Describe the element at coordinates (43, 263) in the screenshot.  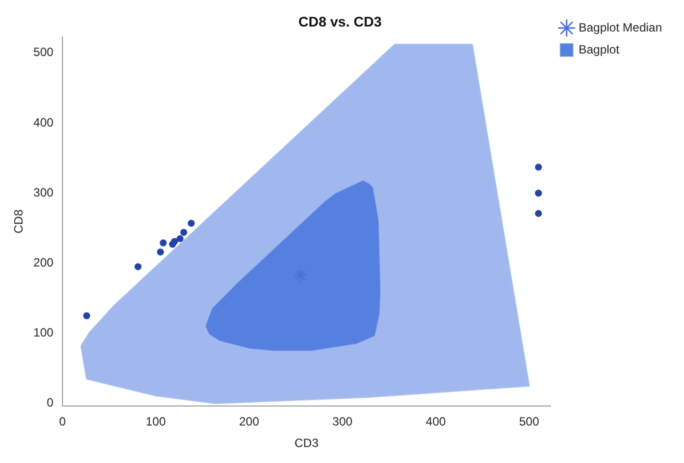
I see `y-tick-label: 200` at that location.